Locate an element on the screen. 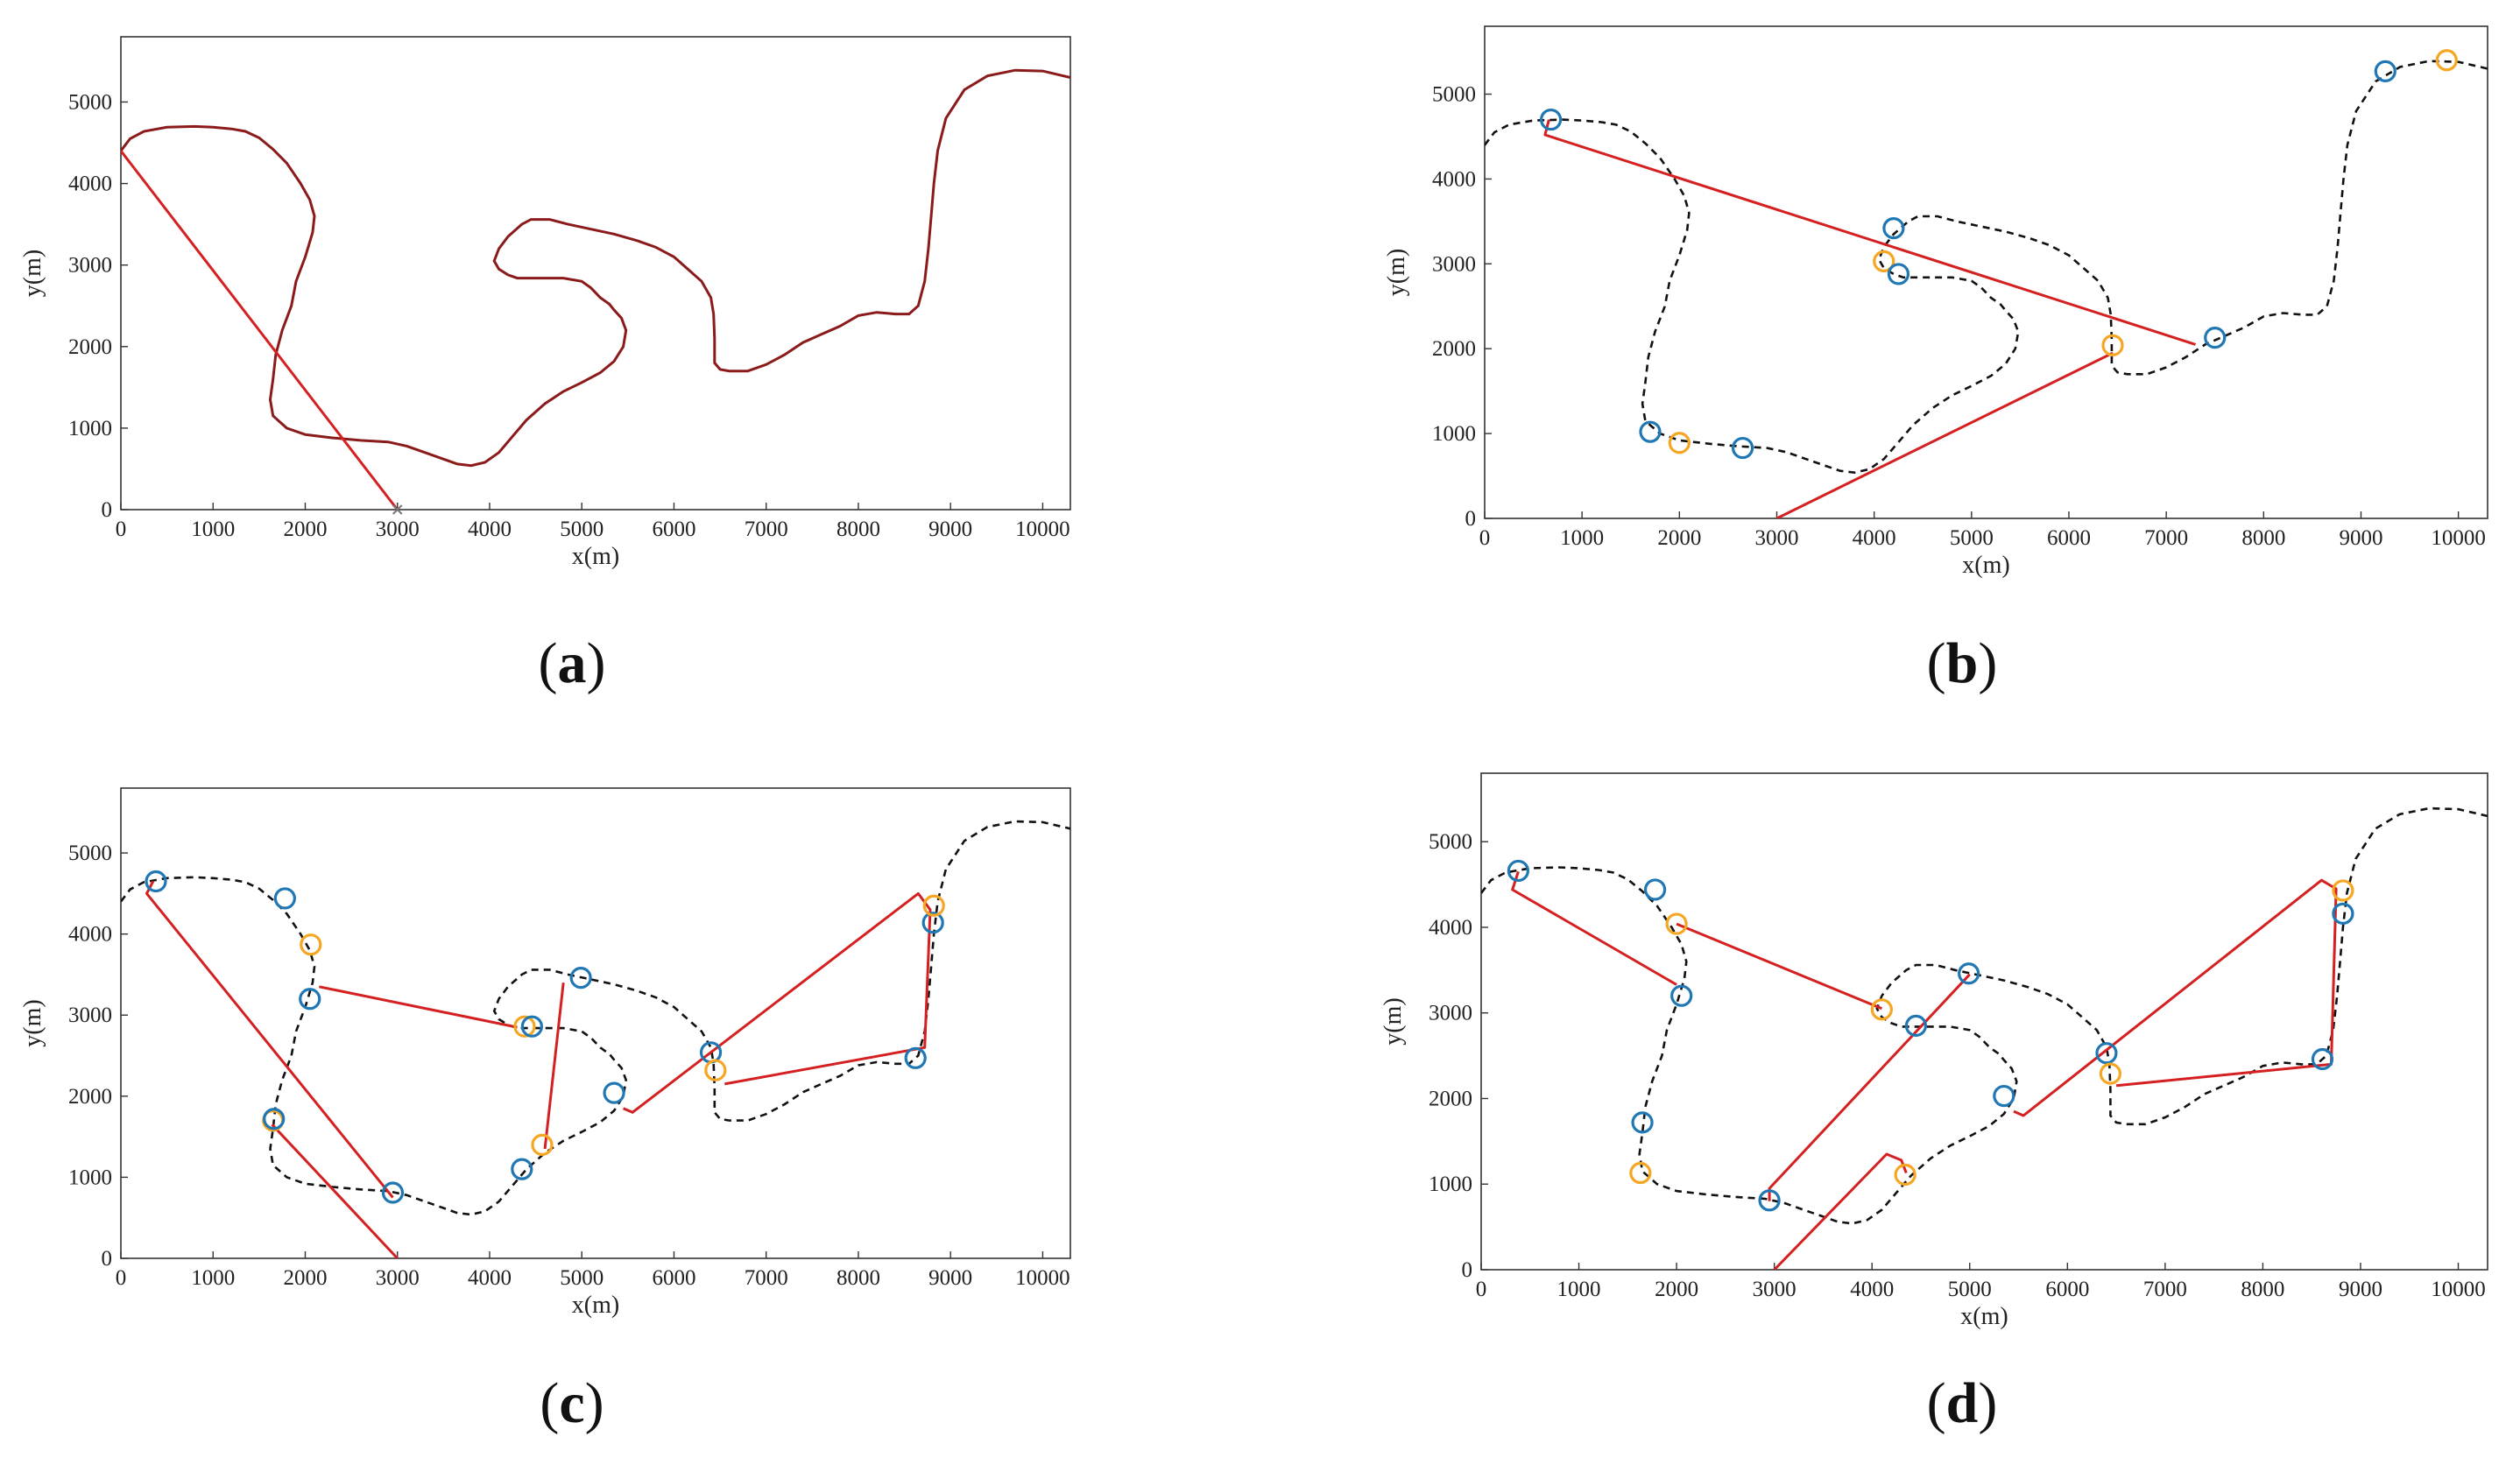 This screenshot has width=2520, height=1472. plot-area is located at coordinates (1984, 1038).